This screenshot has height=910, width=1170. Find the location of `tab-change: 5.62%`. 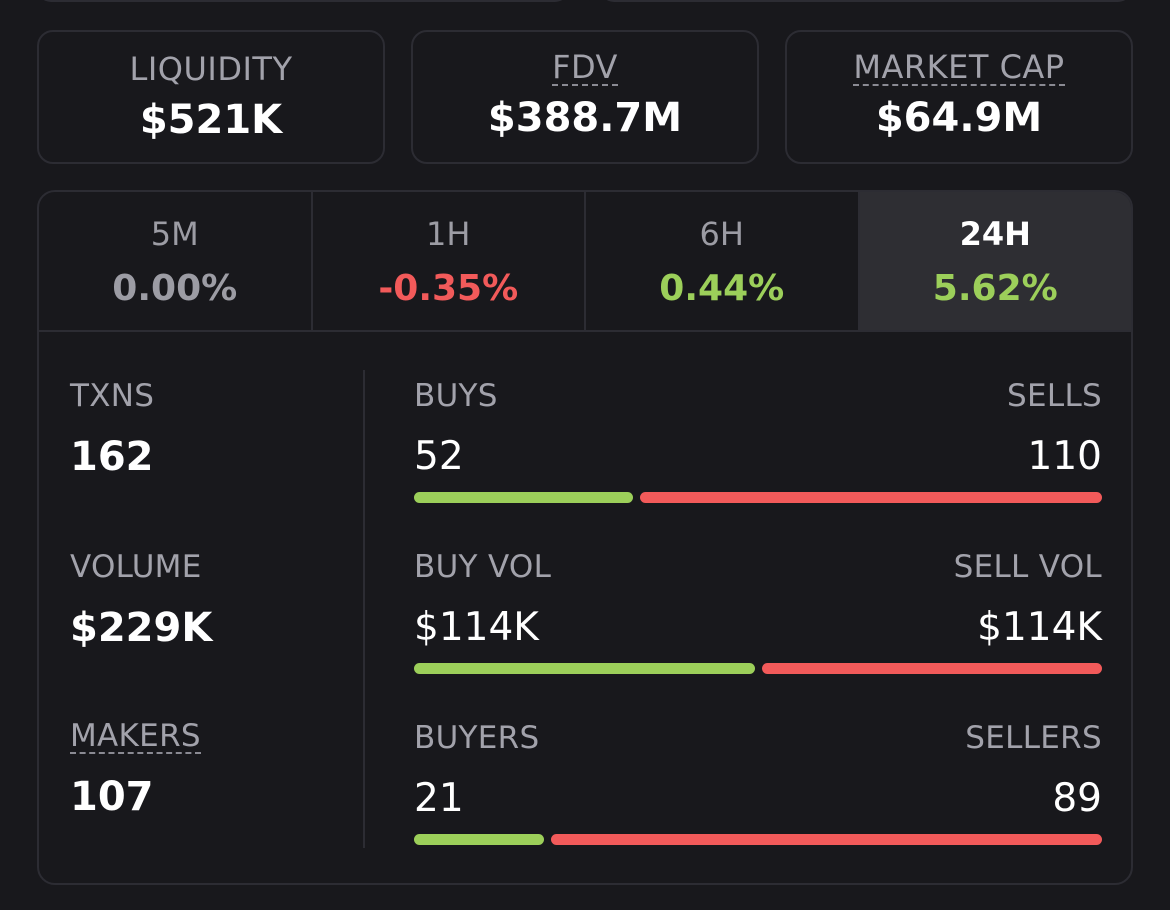

tab-change: 5.62% is located at coordinates (995, 288).